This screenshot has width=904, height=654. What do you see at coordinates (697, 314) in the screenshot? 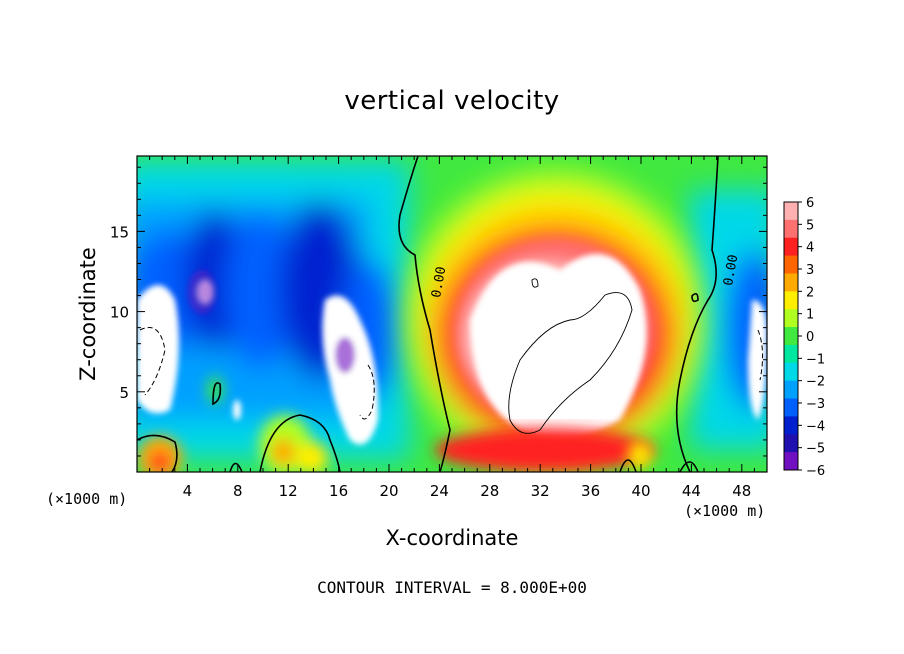
I see `contour-zero-right` at bounding box center [697, 314].